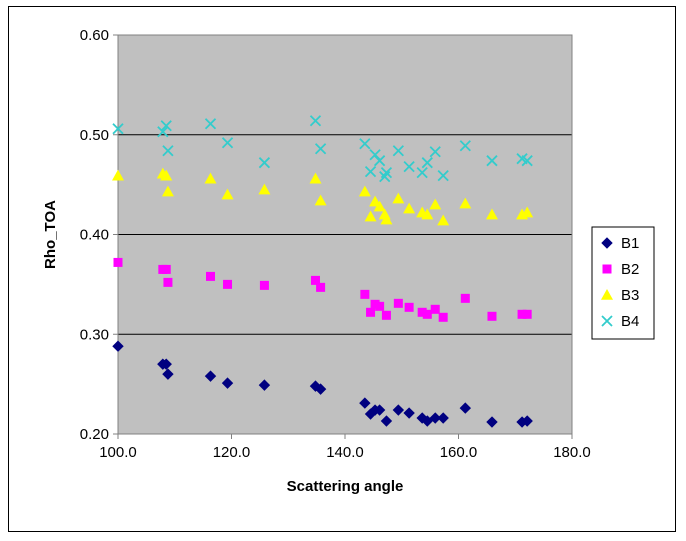 This screenshot has height=541, width=686. What do you see at coordinates (94, 334) in the screenshot?
I see `y-tick-label: 0.30` at bounding box center [94, 334].